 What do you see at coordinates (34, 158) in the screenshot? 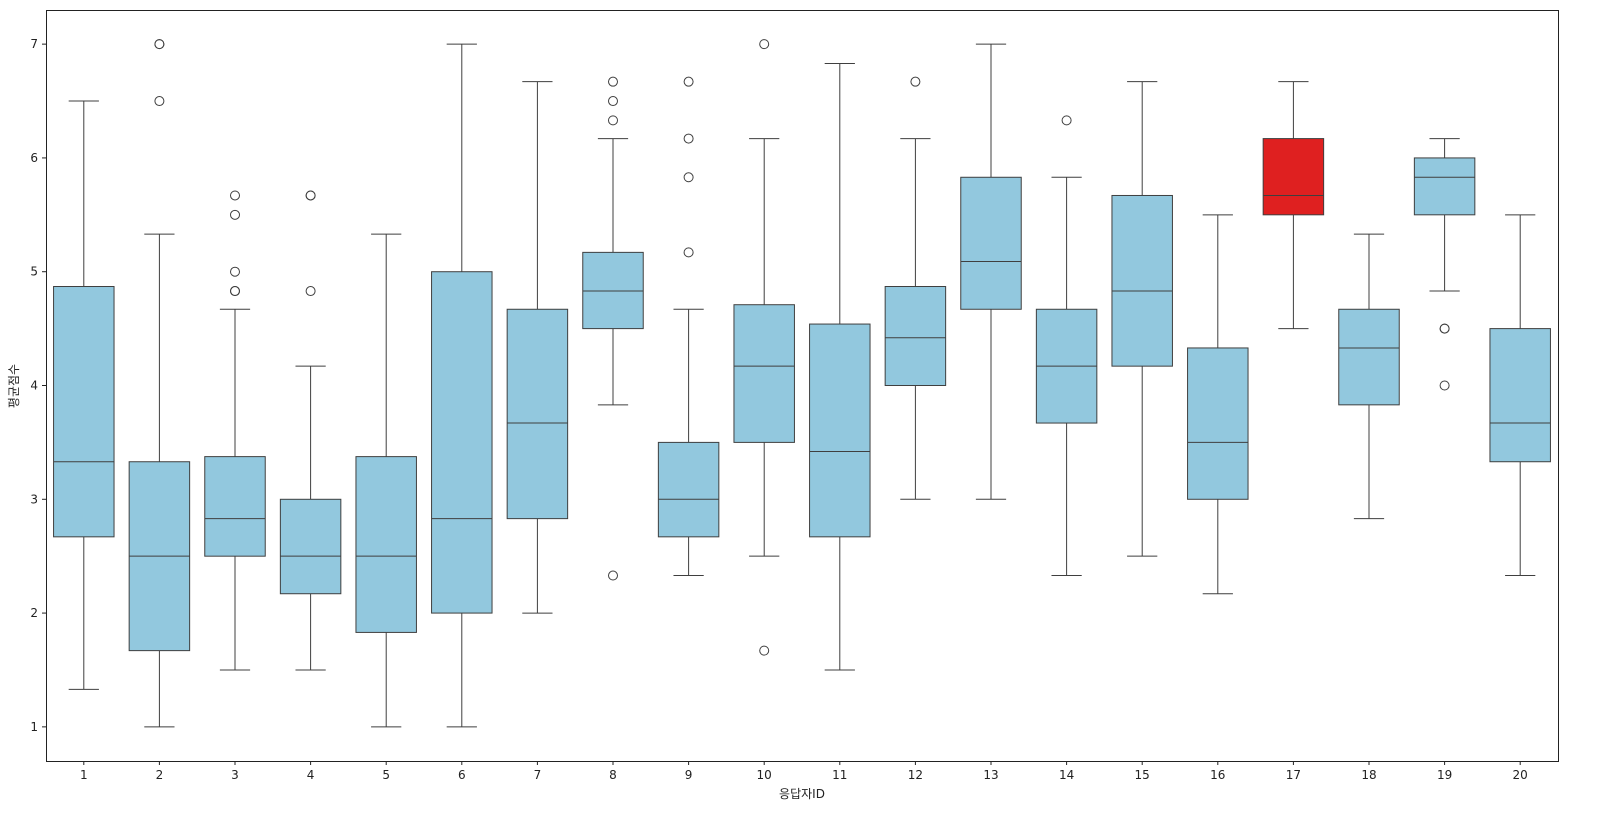
I see `y-tick-label: 6` at bounding box center [34, 158].